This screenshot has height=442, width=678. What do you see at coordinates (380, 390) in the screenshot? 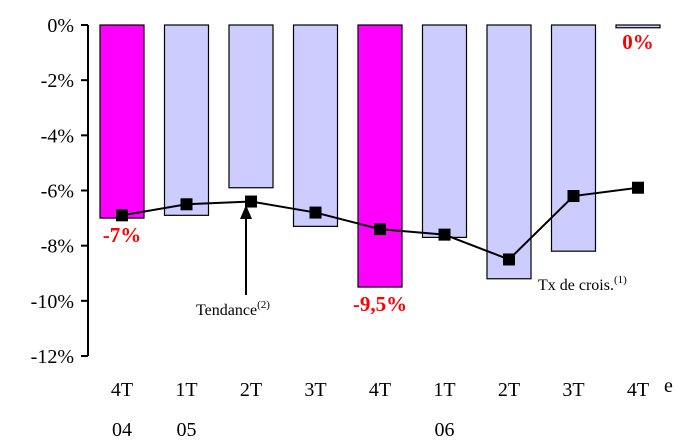
I see `x-tick-label-4: 4T` at bounding box center [380, 390].